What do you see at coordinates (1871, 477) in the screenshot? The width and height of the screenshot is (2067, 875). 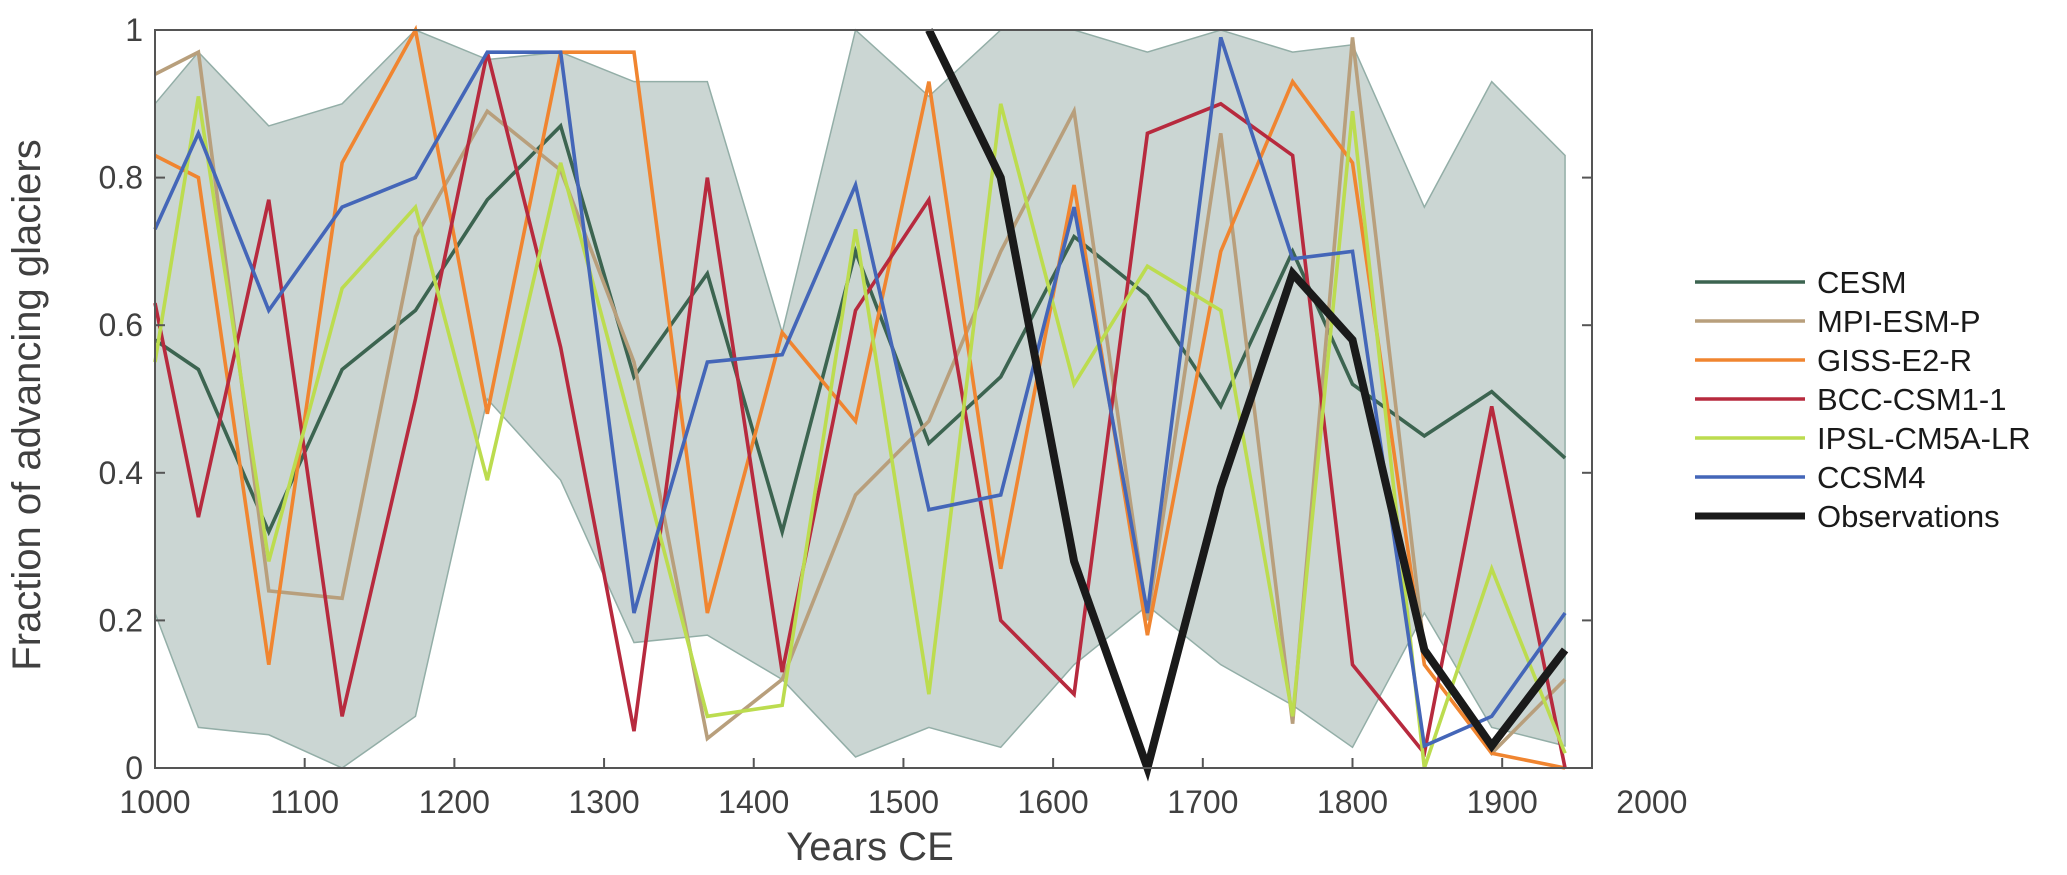 I see `legend-label-ccsm4: CCSM4` at bounding box center [1871, 477].